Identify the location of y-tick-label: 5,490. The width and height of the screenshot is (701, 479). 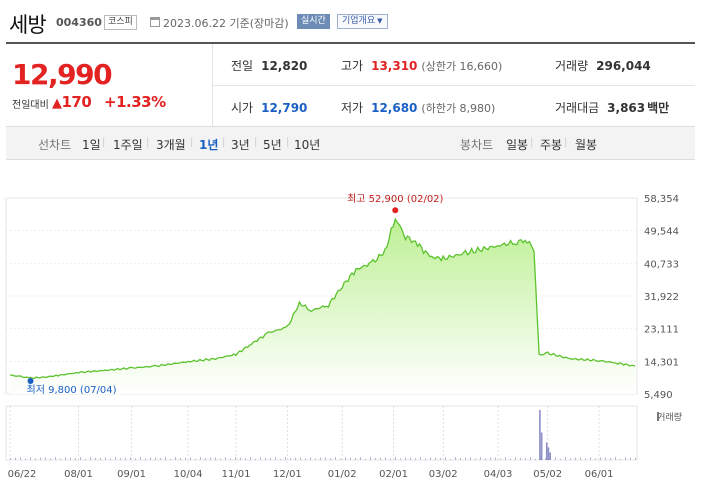
(658, 395).